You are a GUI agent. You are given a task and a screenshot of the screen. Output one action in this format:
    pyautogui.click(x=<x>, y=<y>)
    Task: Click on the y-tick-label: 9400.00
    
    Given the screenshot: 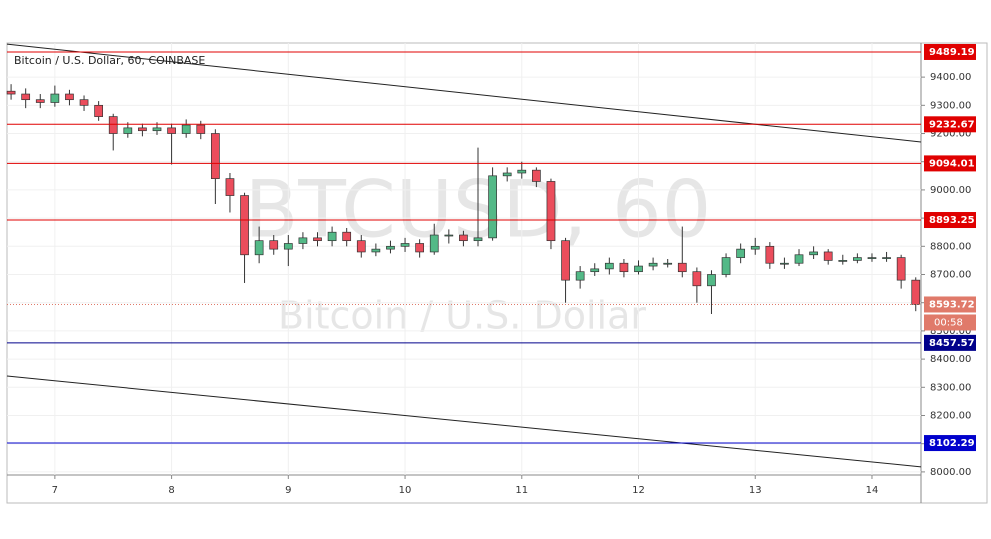 What is the action you would take?
    pyautogui.click(x=950, y=77)
    